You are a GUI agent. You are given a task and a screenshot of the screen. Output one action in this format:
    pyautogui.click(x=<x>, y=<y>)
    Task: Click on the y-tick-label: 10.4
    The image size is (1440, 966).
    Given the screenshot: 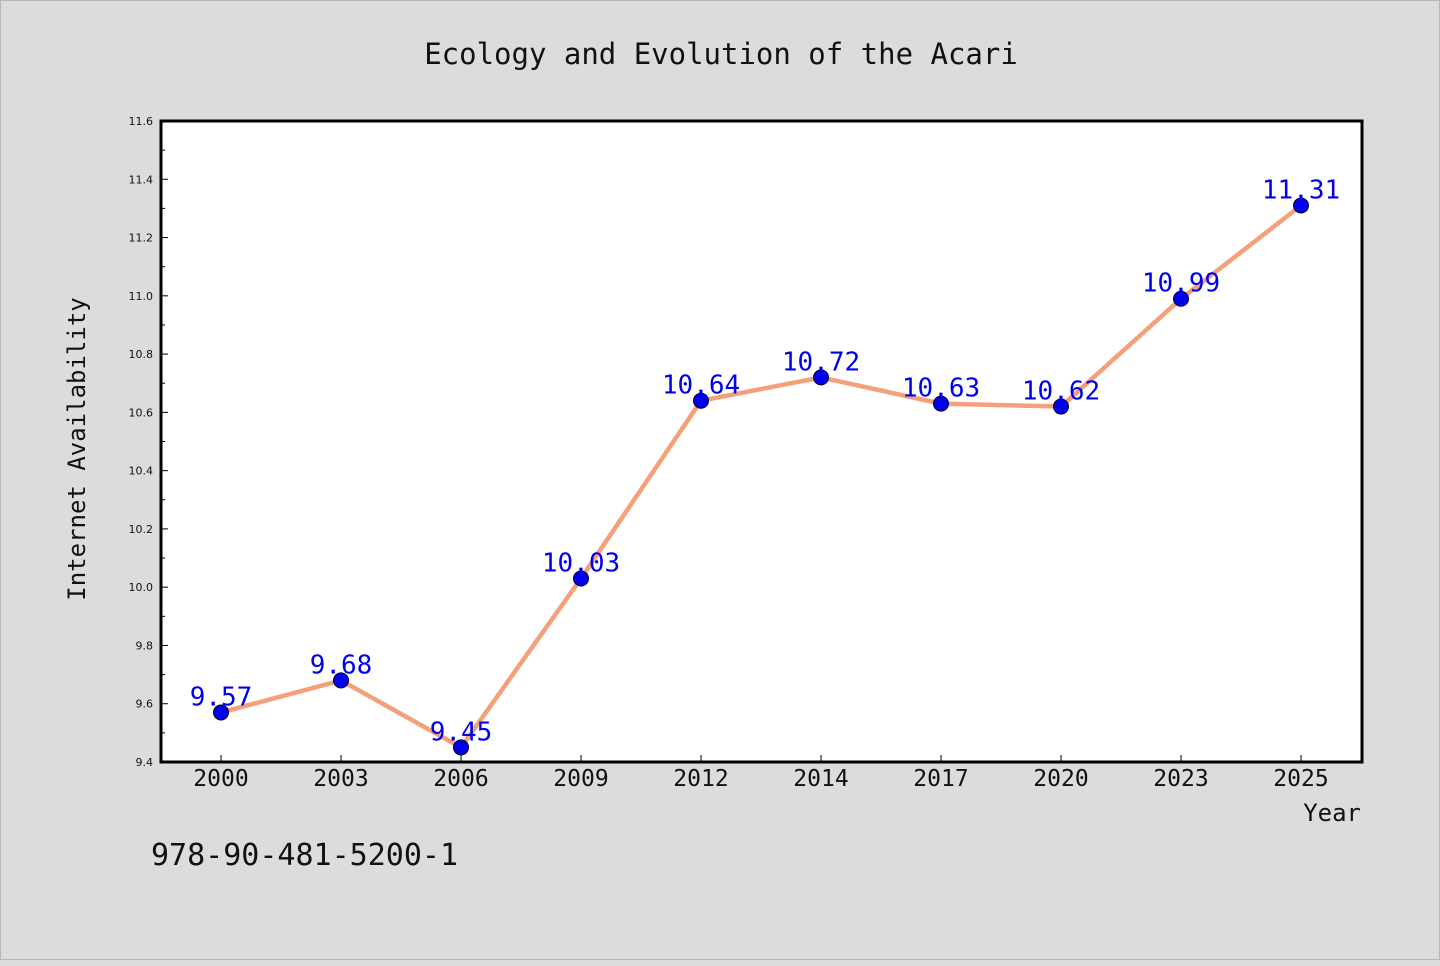 What is the action you would take?
    pyautogui.click(x=141, y=471)
    